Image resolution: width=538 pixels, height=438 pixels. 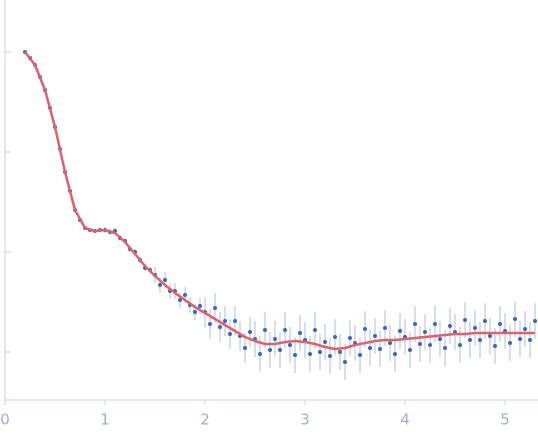 I want to click on x-tick-label: 0, so click(x=5, y=420).